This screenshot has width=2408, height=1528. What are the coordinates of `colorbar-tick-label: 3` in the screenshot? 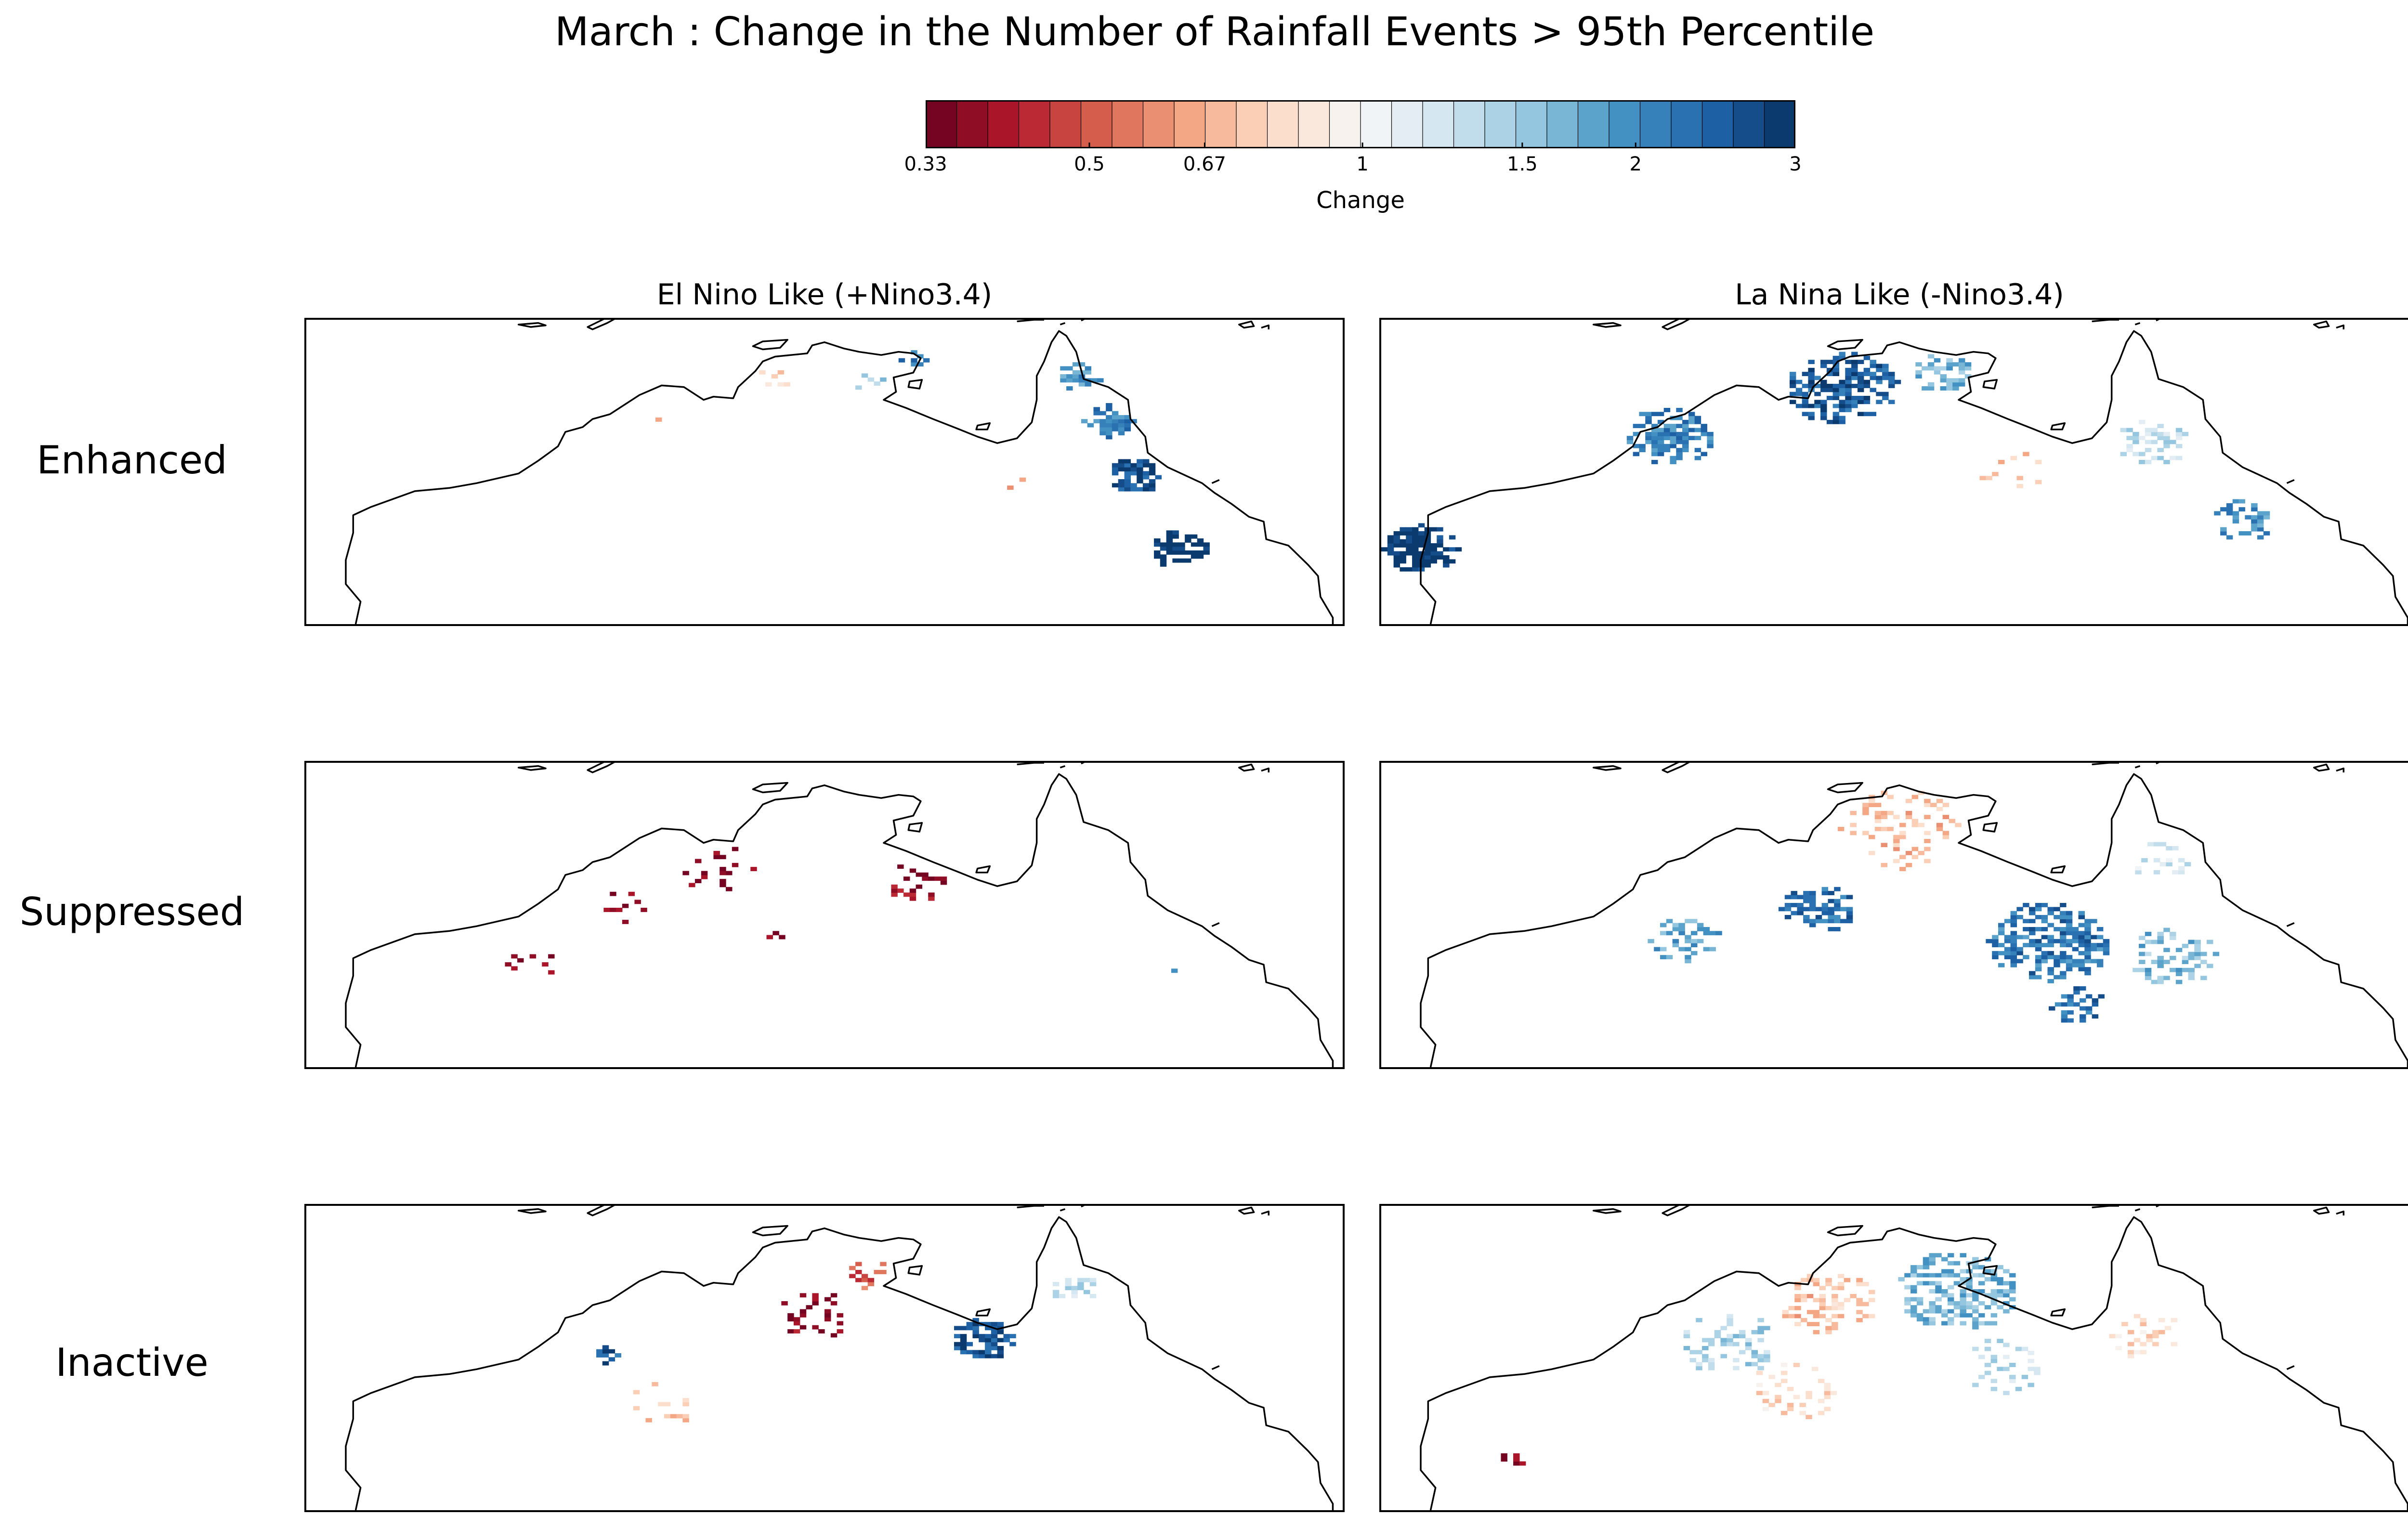 It's located at (1795, 164).